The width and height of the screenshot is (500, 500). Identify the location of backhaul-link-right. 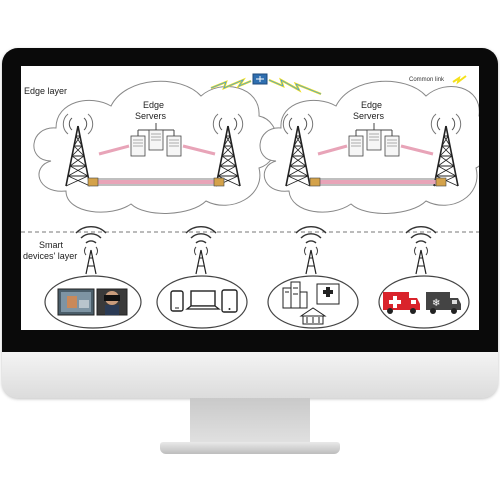
(295, 86).